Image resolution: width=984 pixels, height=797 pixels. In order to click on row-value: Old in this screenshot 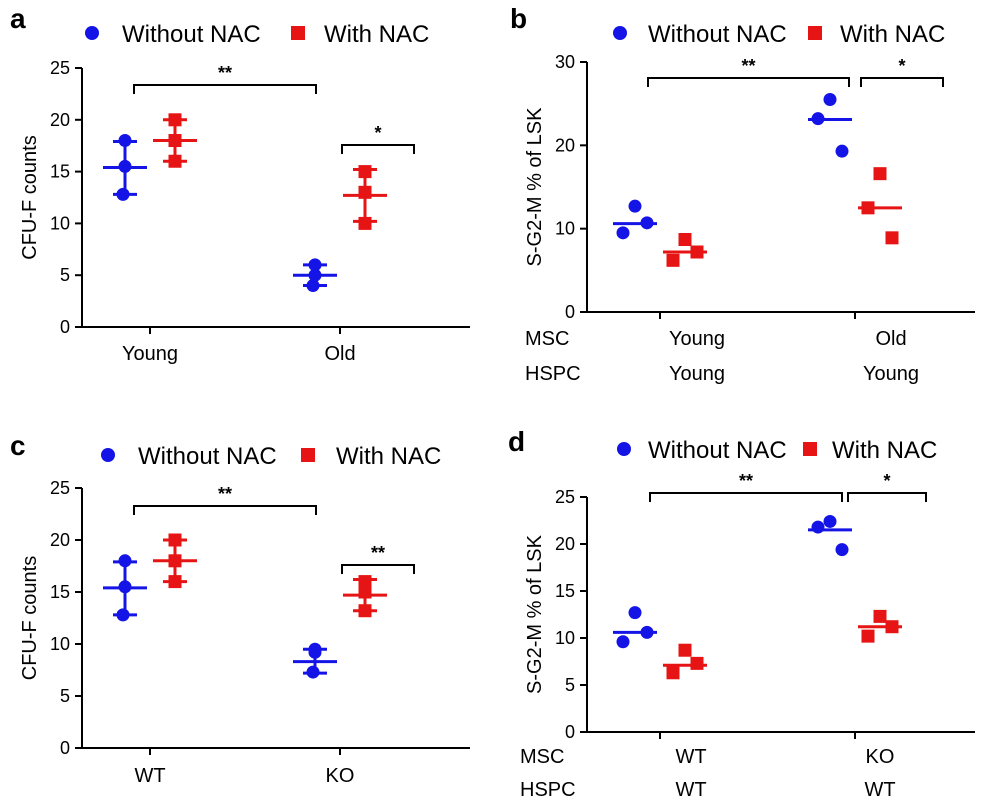, I will do `click(890, 339)`.